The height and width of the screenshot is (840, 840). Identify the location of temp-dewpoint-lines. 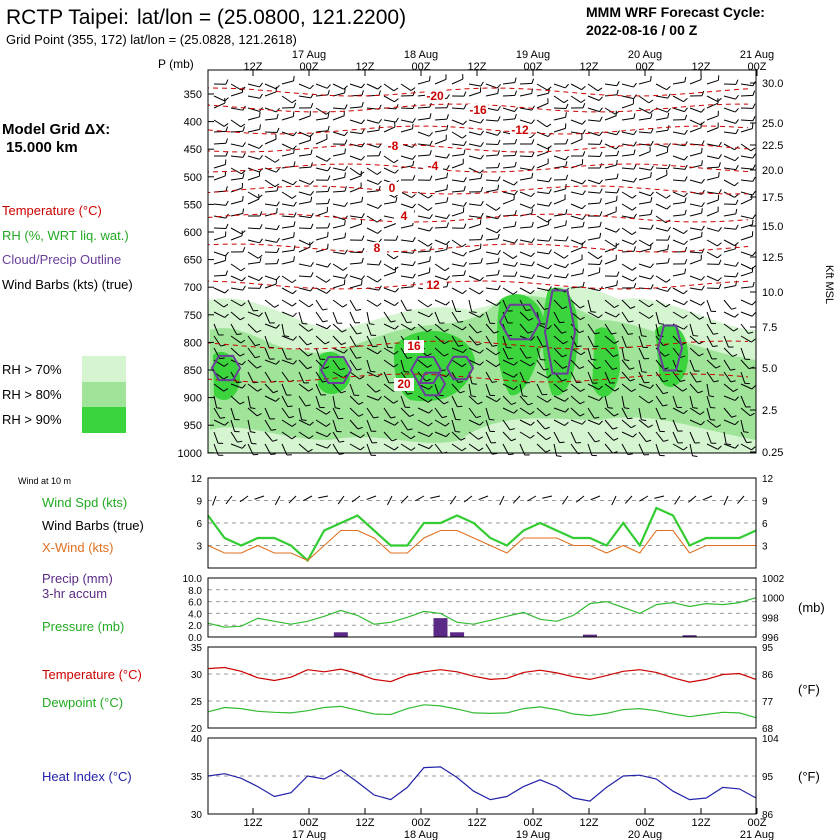
(482, 692).